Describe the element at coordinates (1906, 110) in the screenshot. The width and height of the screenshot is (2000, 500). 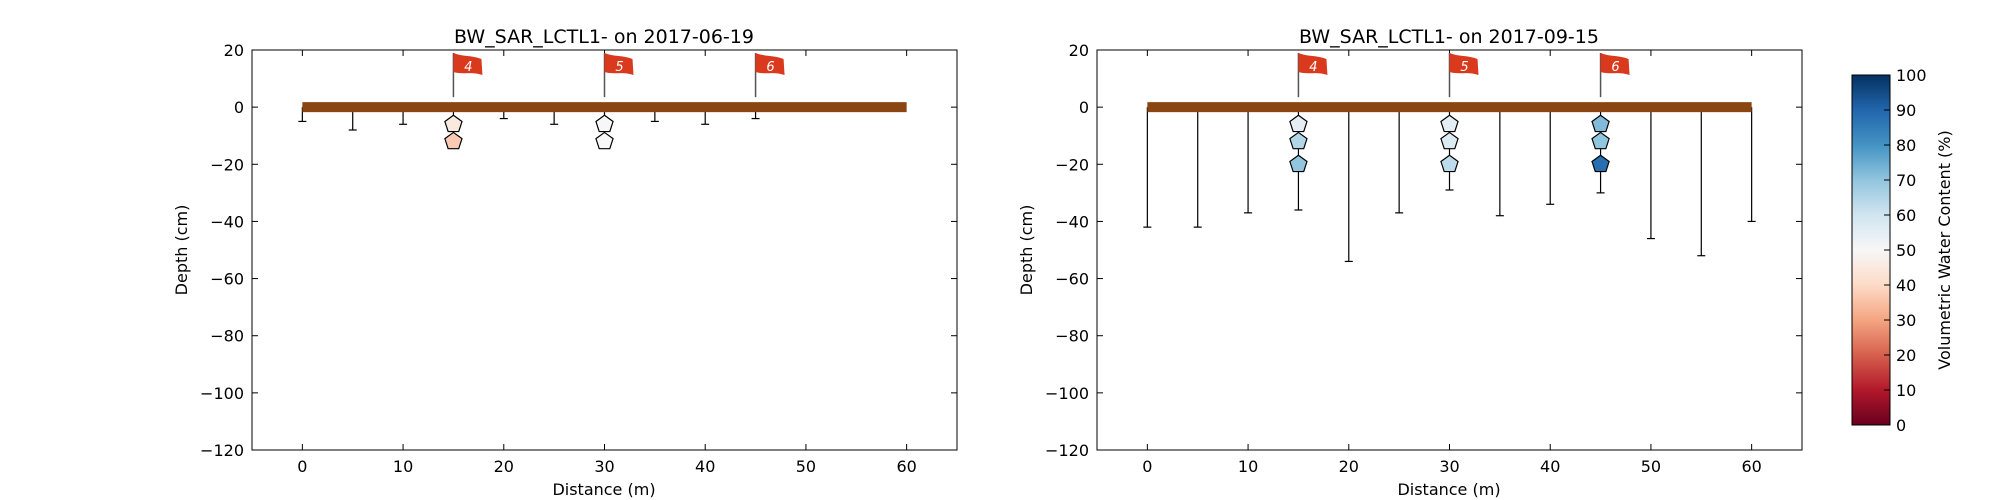
I see `colorbar-tick-label: 90` at that location.